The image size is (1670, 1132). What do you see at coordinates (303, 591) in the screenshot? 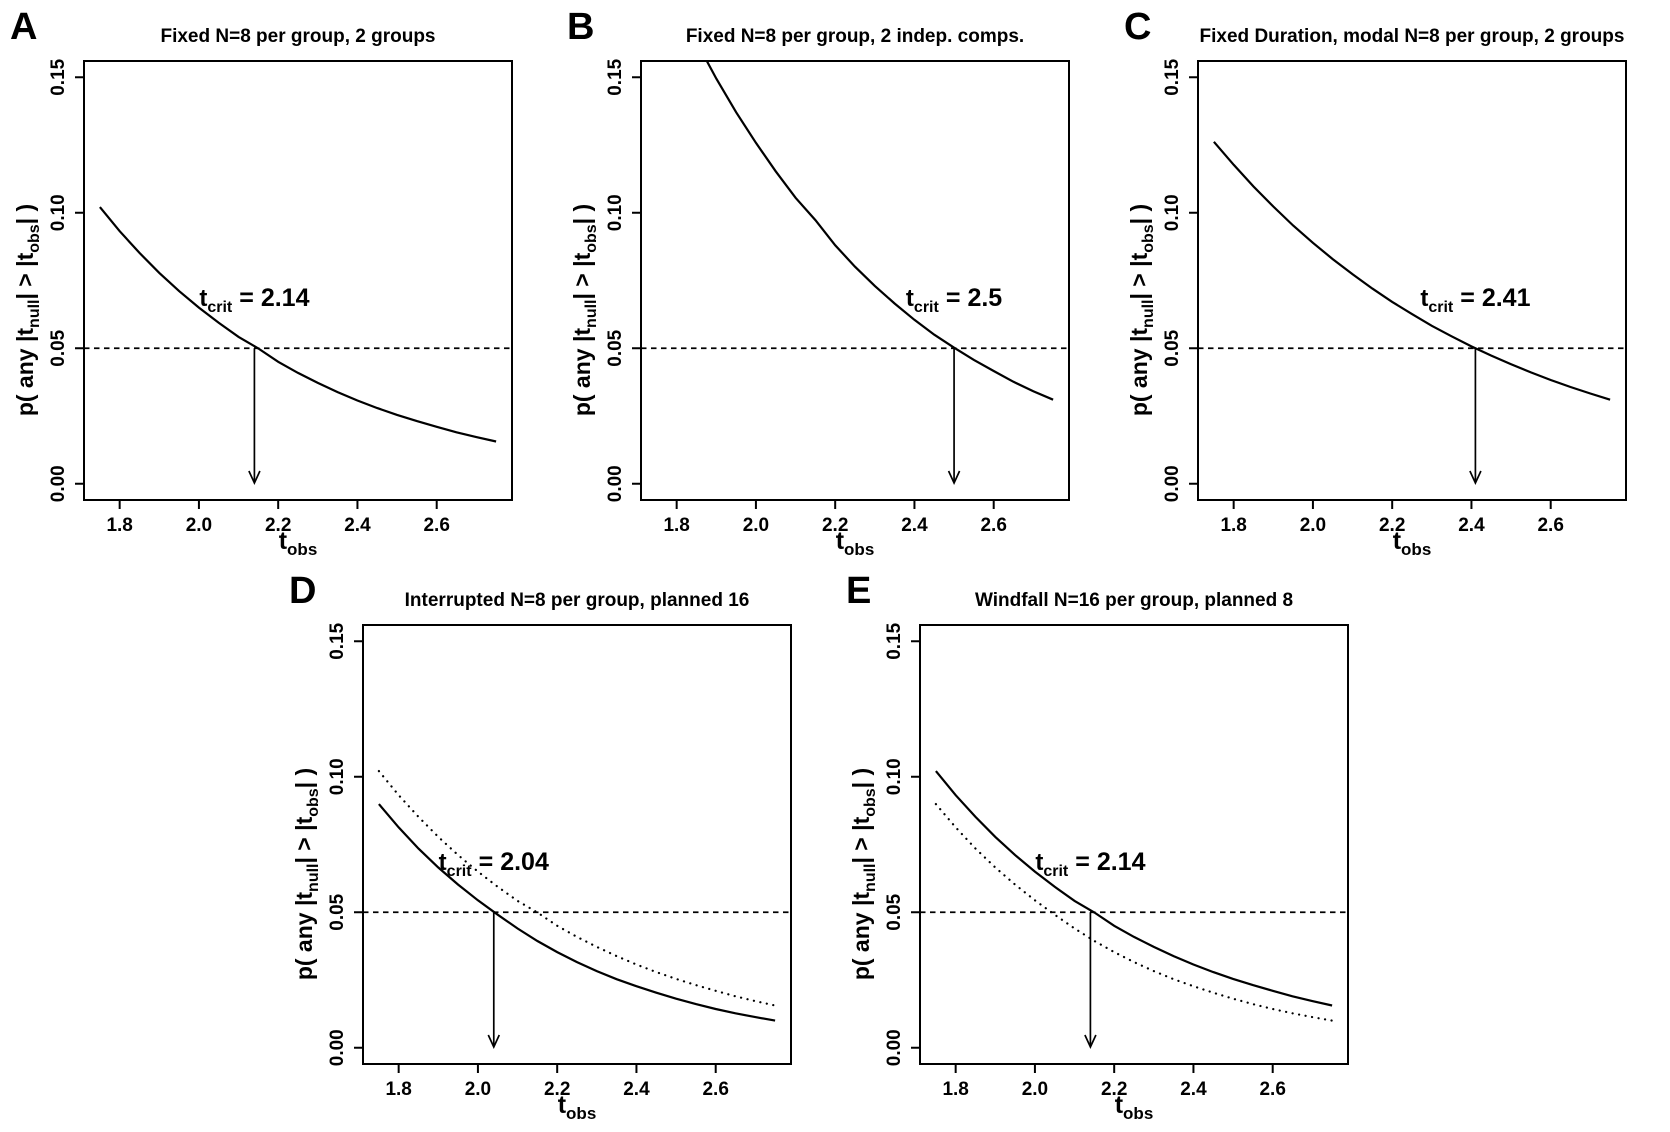
I see `panel-letter: D` at bounding box center [303, 591].